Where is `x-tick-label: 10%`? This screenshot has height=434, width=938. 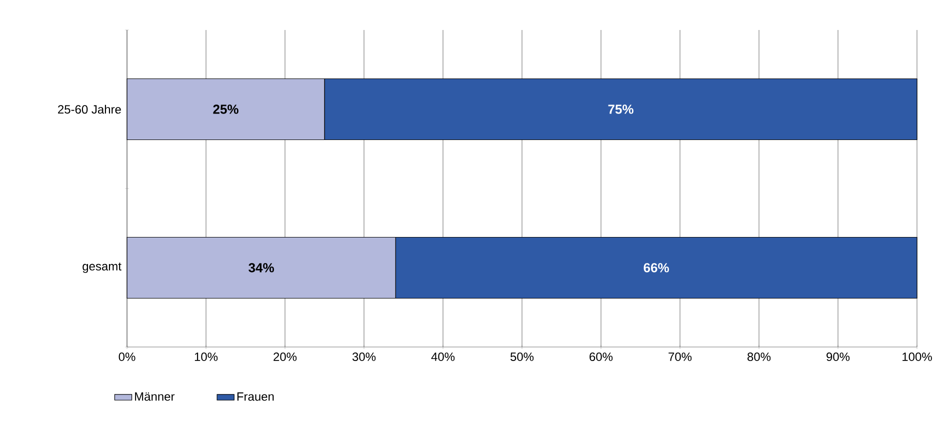 x-tick-label: 10% is located at coordinates (206, 357).